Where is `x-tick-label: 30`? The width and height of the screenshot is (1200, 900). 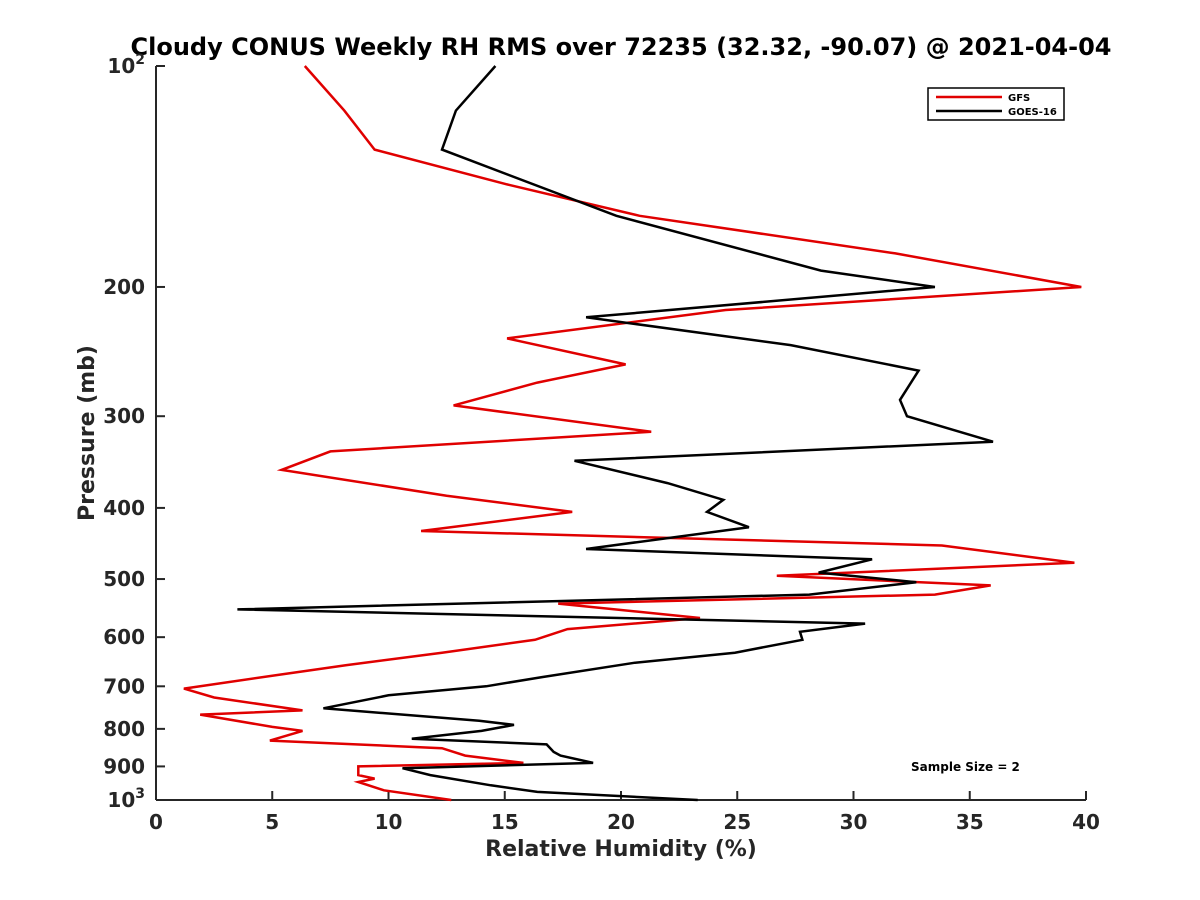 x-tick-label: 30 is located at coordinates (854, 822).